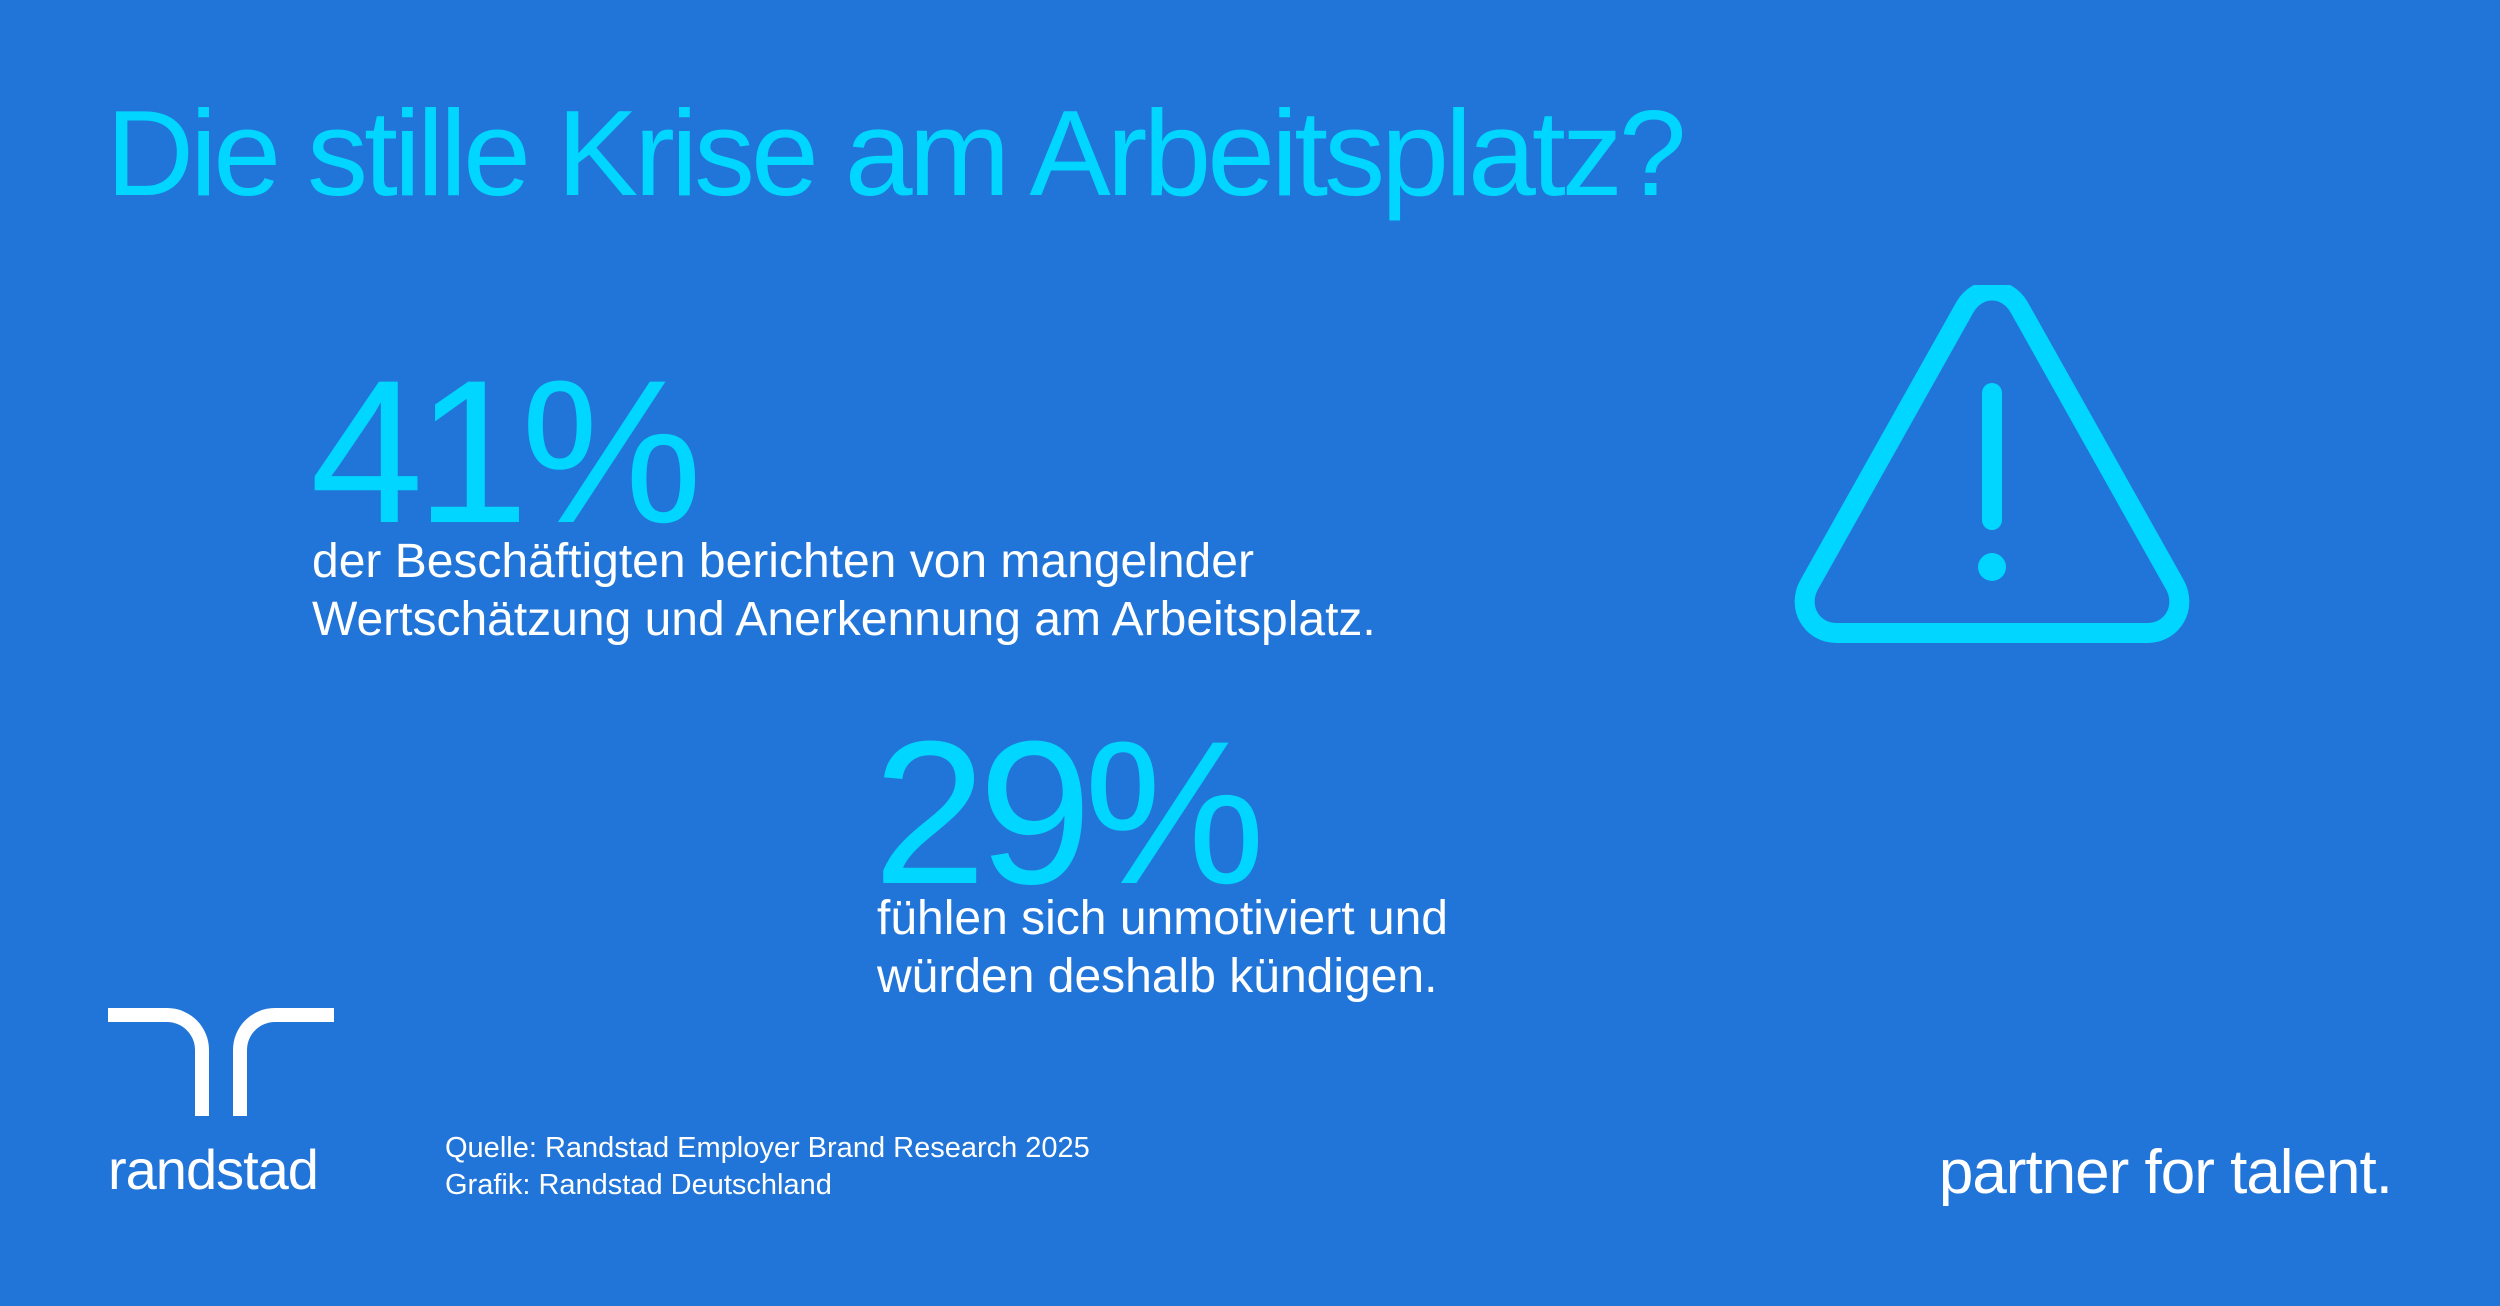  I want to click on tagline: partner for talent., so click(2165, 1172).